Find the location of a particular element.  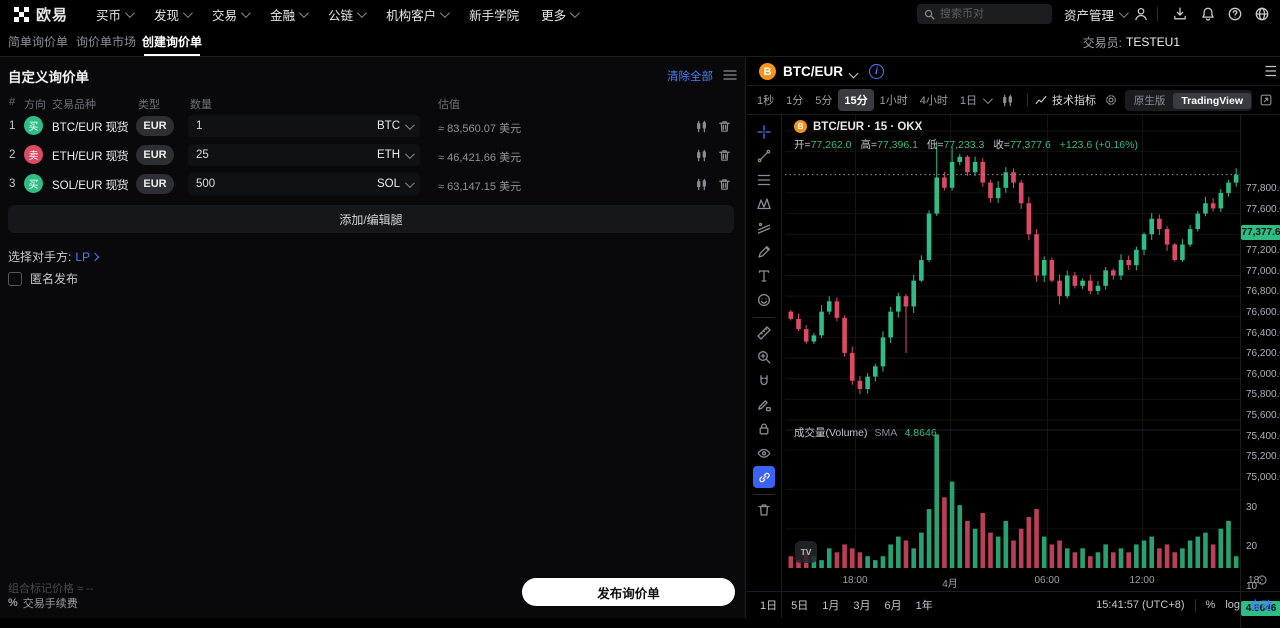

remove-drawings-icon is located at coordinates (764, 510).